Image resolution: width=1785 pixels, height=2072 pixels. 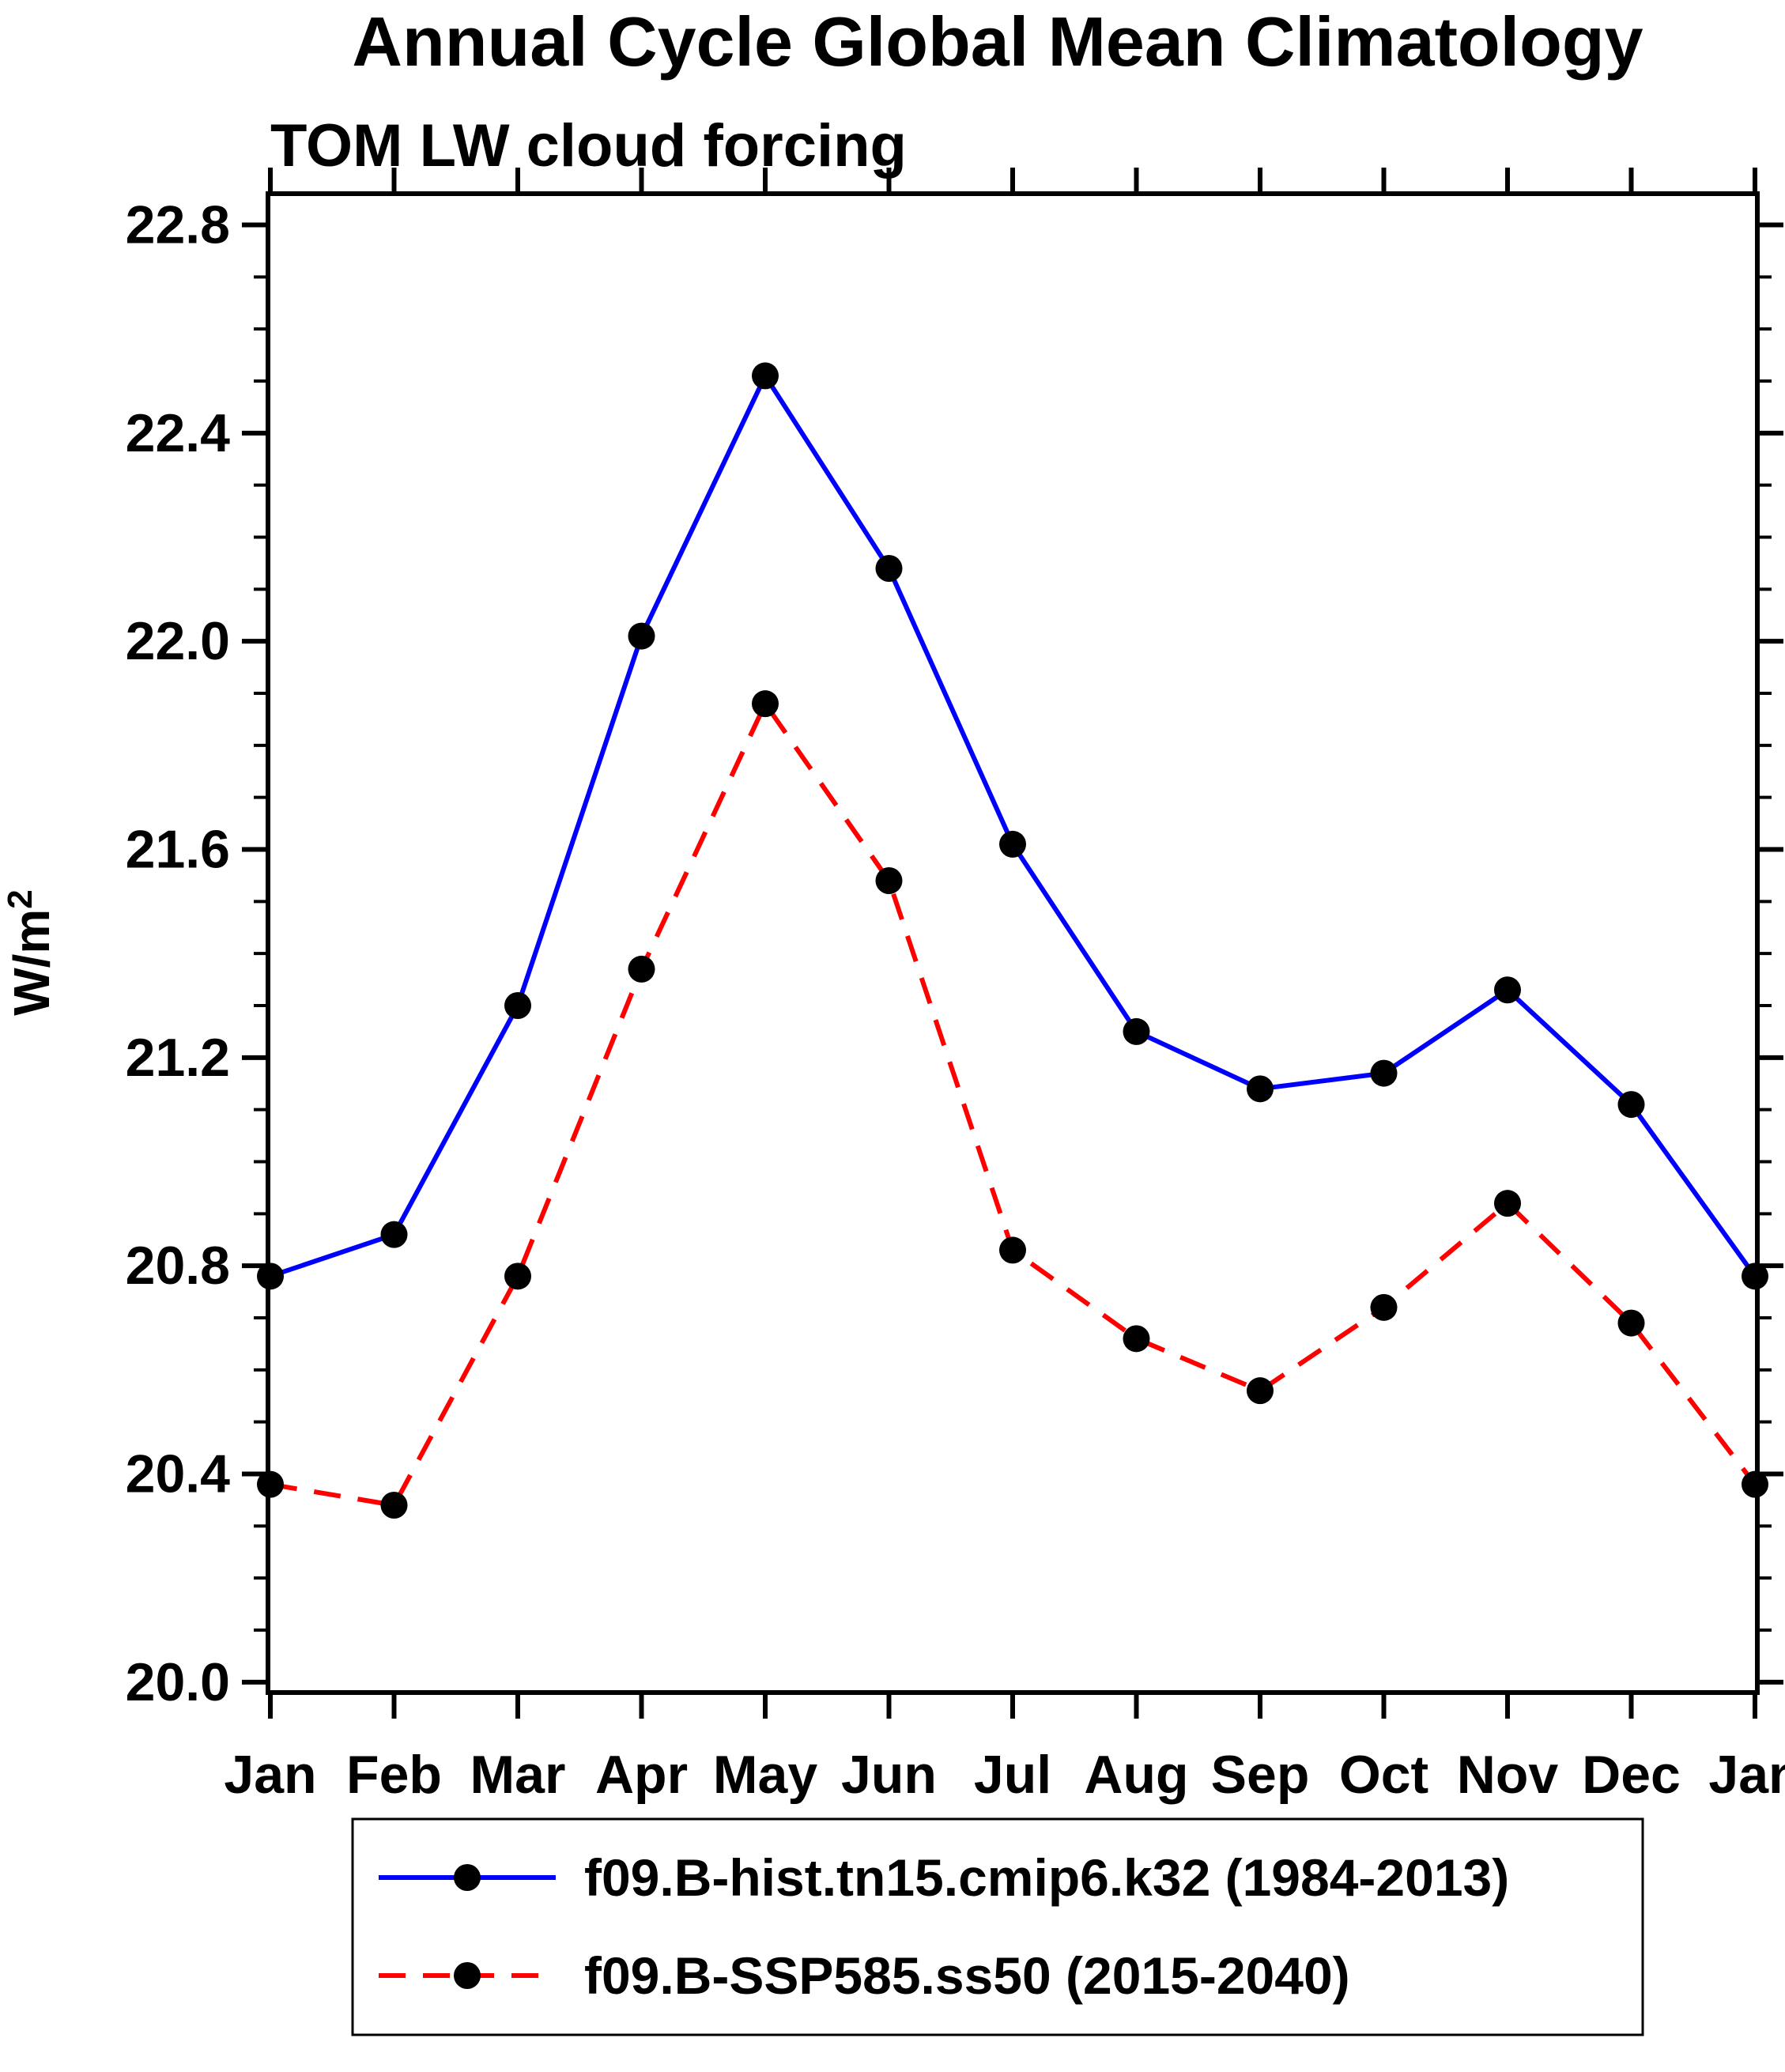 I want to click on legend-samples, so click(x=467, y=1927).